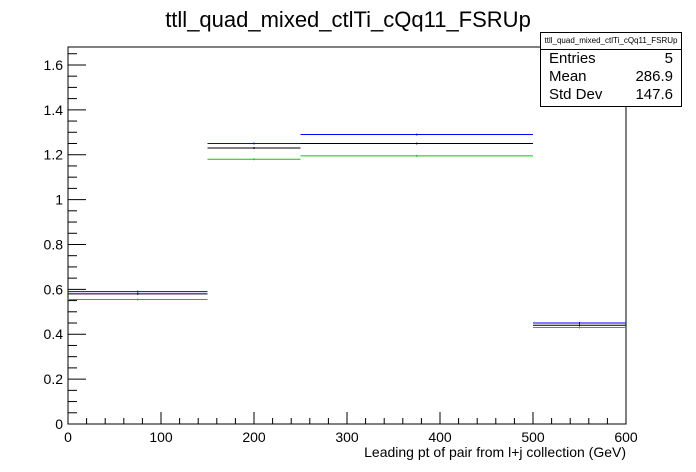  What do you see at coordinates (348, 19) in the screenshot?
I see `chart-title: ttll_quad_mixed_ctlTi_cQq11_FSRUp` at bounding box center [348, 19].